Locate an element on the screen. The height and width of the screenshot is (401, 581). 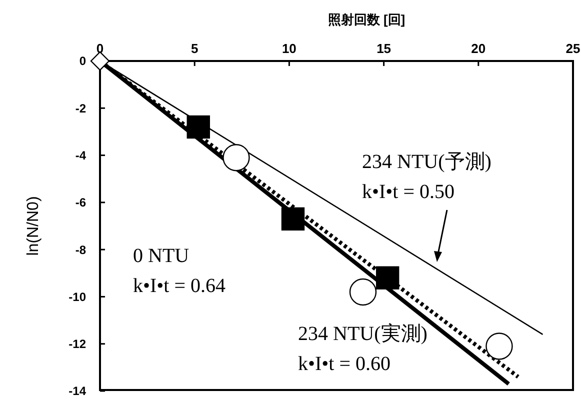
x-tick-label: 20 is located at coordinates (478, 48).